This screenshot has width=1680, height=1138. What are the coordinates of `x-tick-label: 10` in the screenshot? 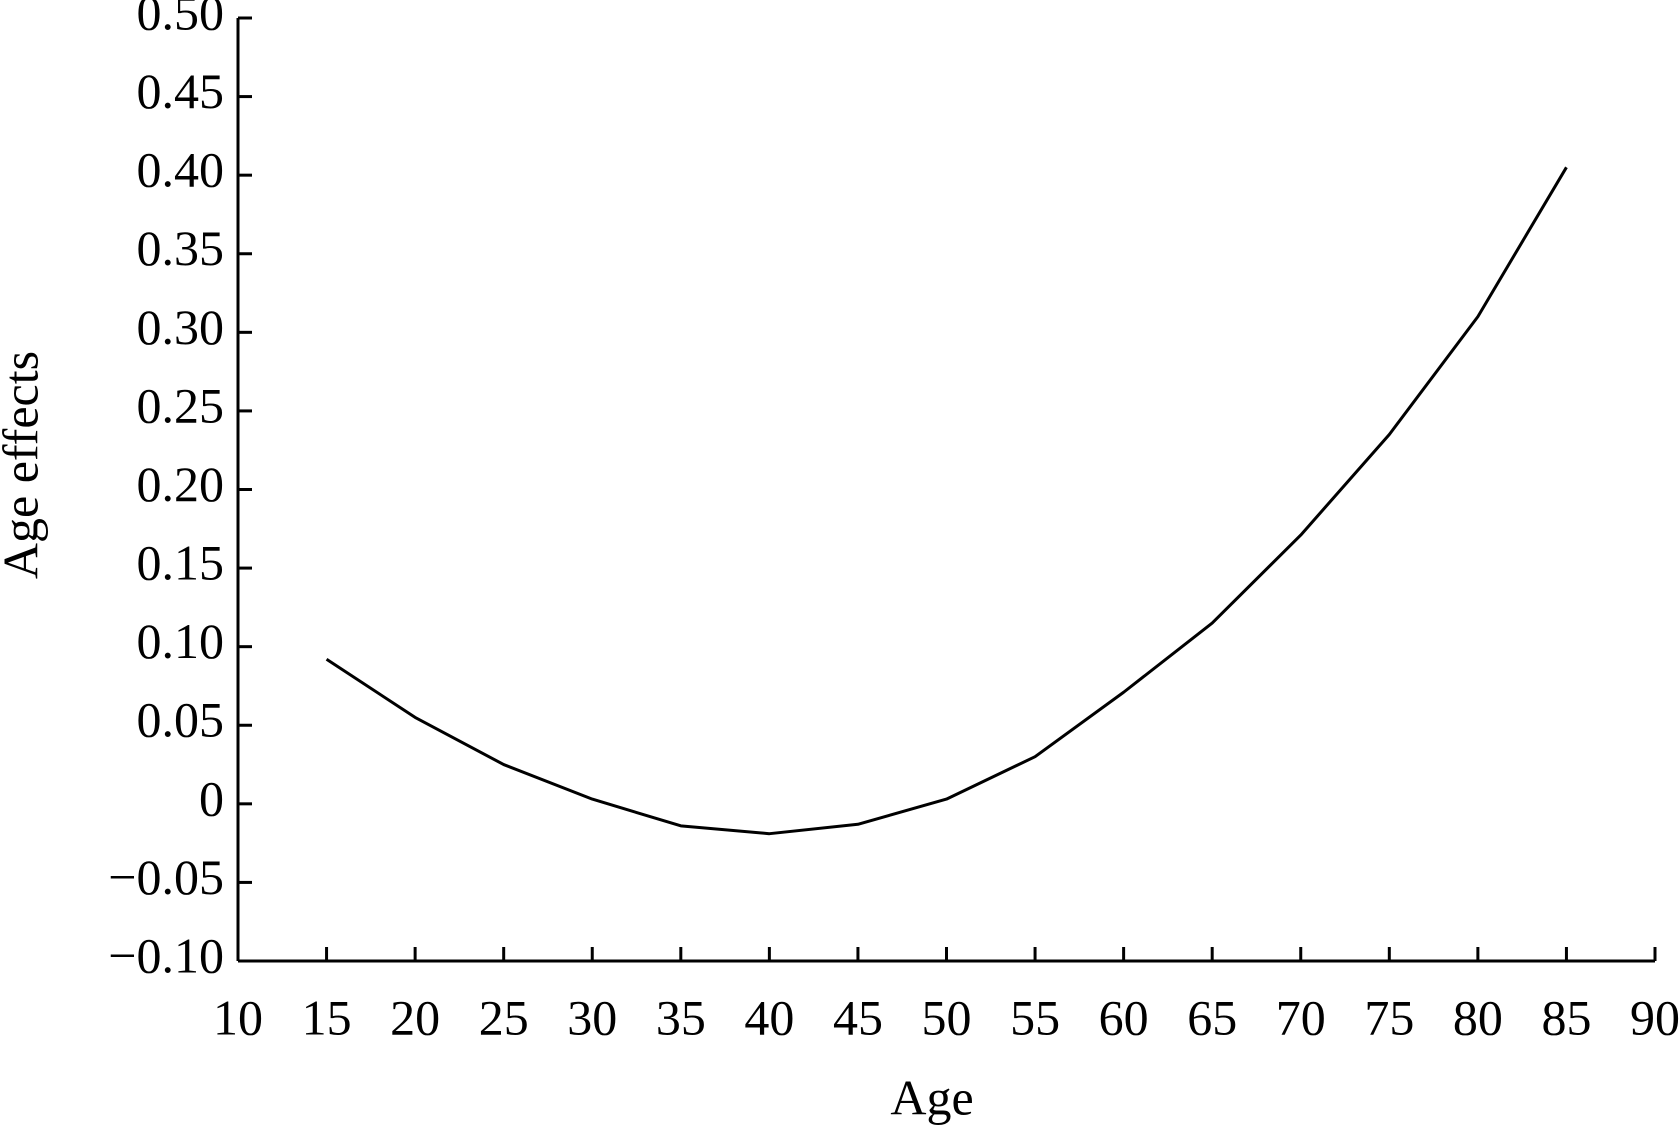 It's located at (238, 1017).